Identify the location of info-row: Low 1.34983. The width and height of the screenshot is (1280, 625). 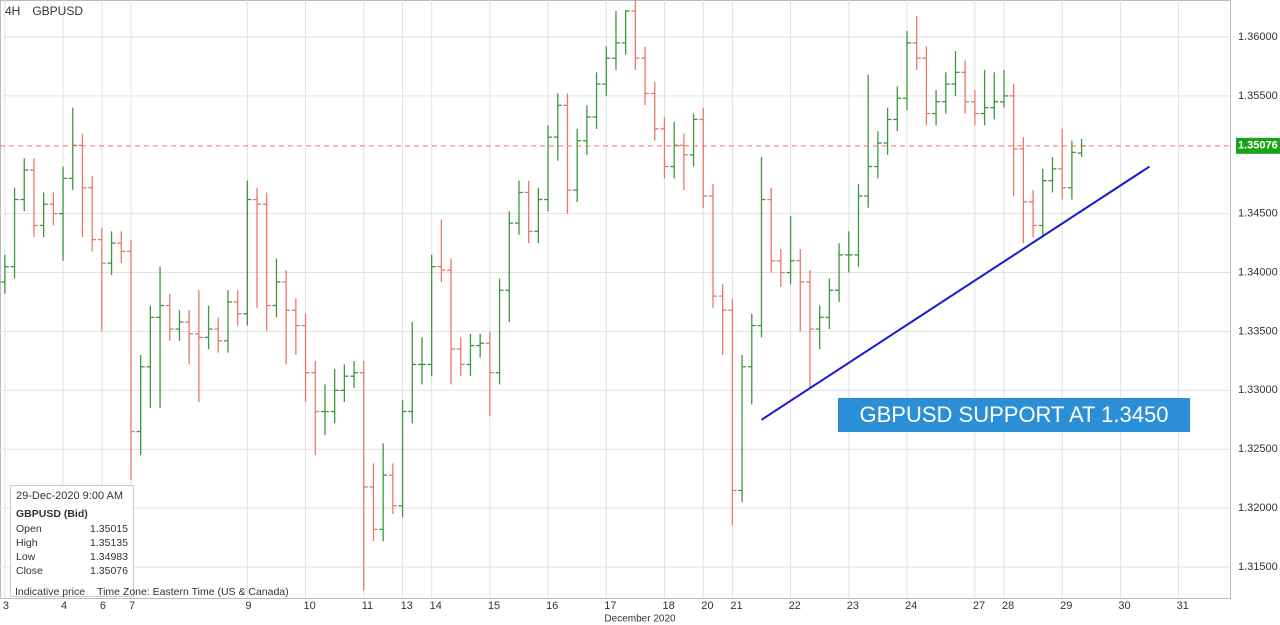
(72, 557).